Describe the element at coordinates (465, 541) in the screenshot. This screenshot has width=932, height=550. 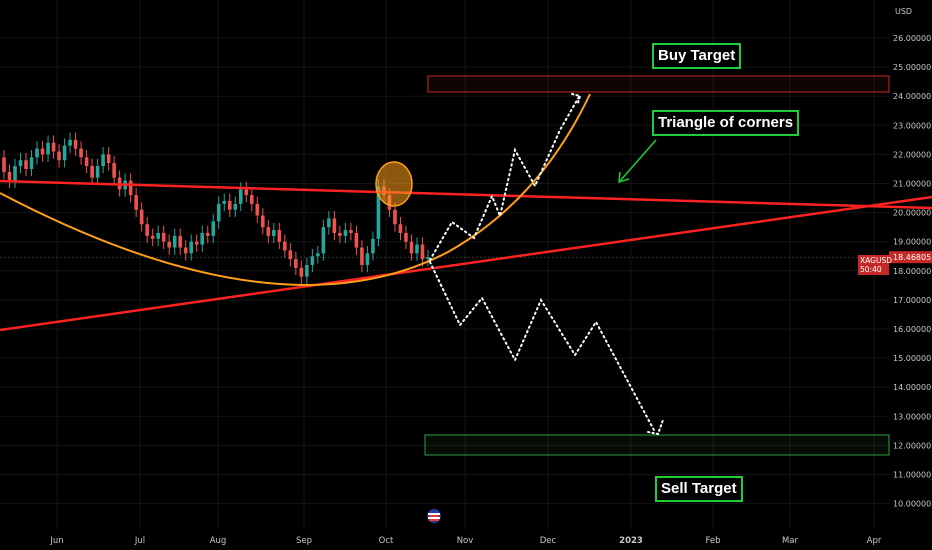
I see `time-axis: Jun Jul Aug Sep Oct Nov Dec 2023 Feb Mar Apr` at that location.